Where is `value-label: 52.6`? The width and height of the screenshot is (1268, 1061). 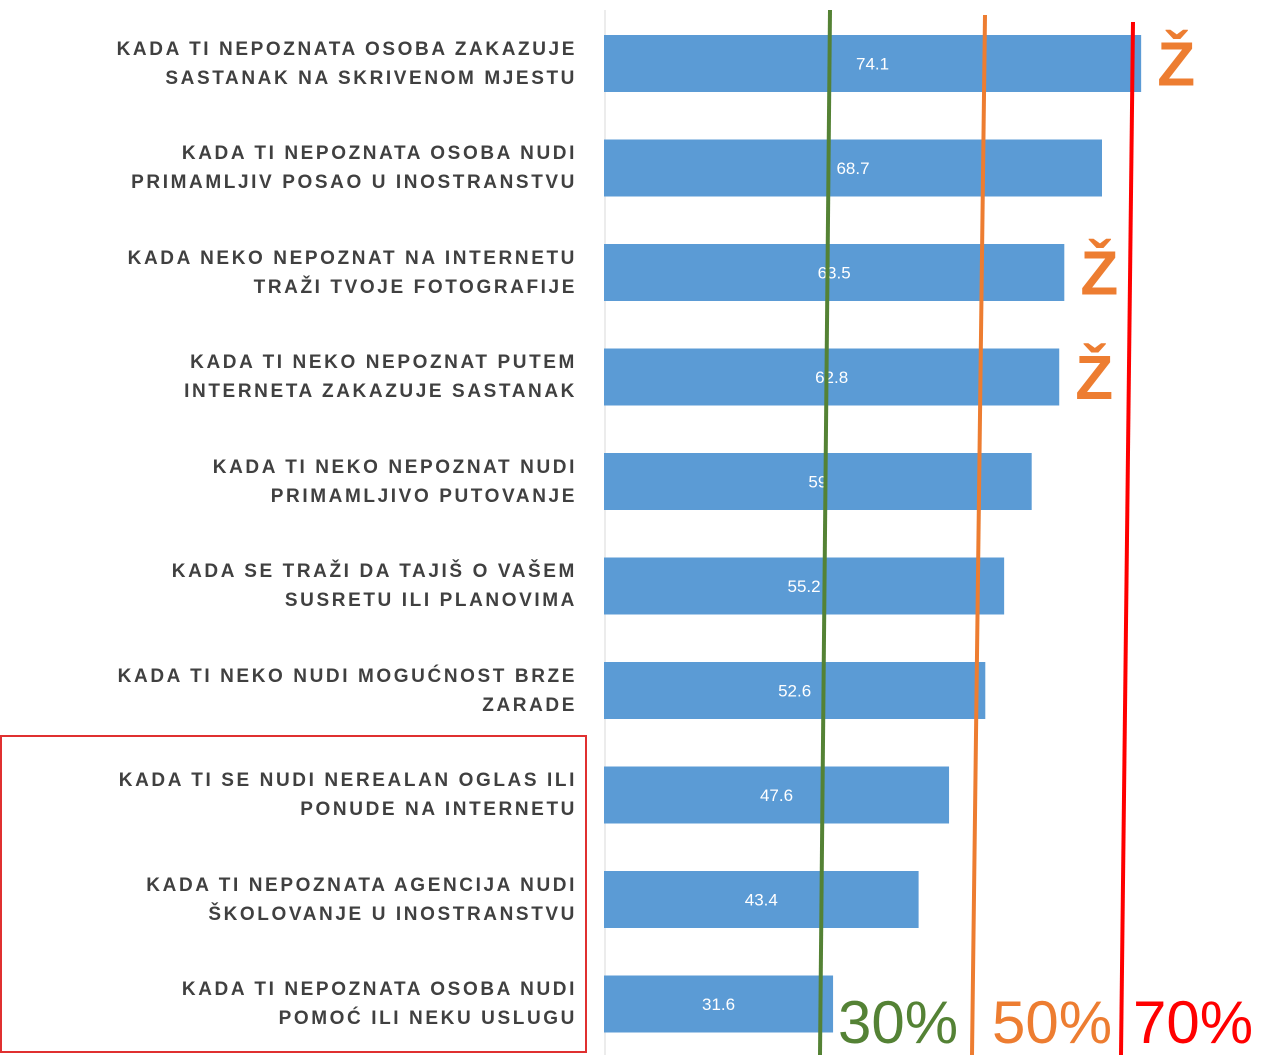 value-label: 52.6 is located at coordinates (794, 691).